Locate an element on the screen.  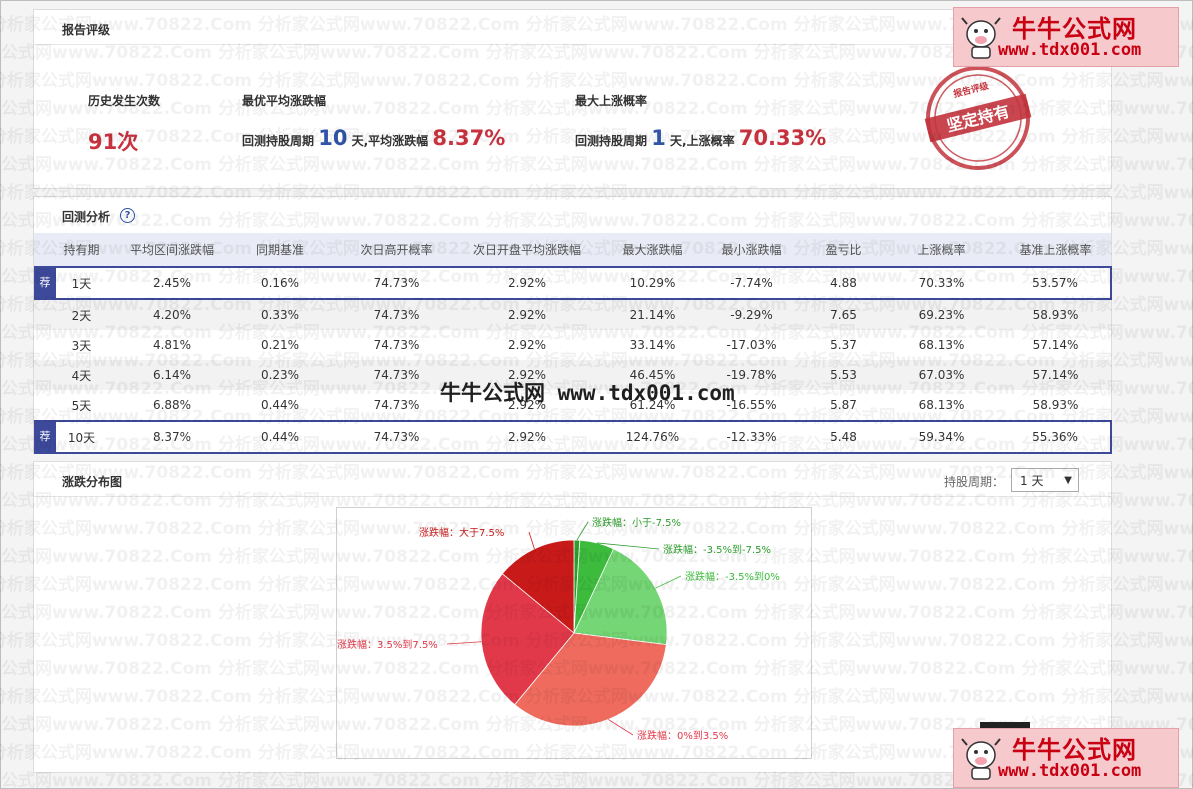
table-cell: 69.23% is located at coordinates (941, 314).